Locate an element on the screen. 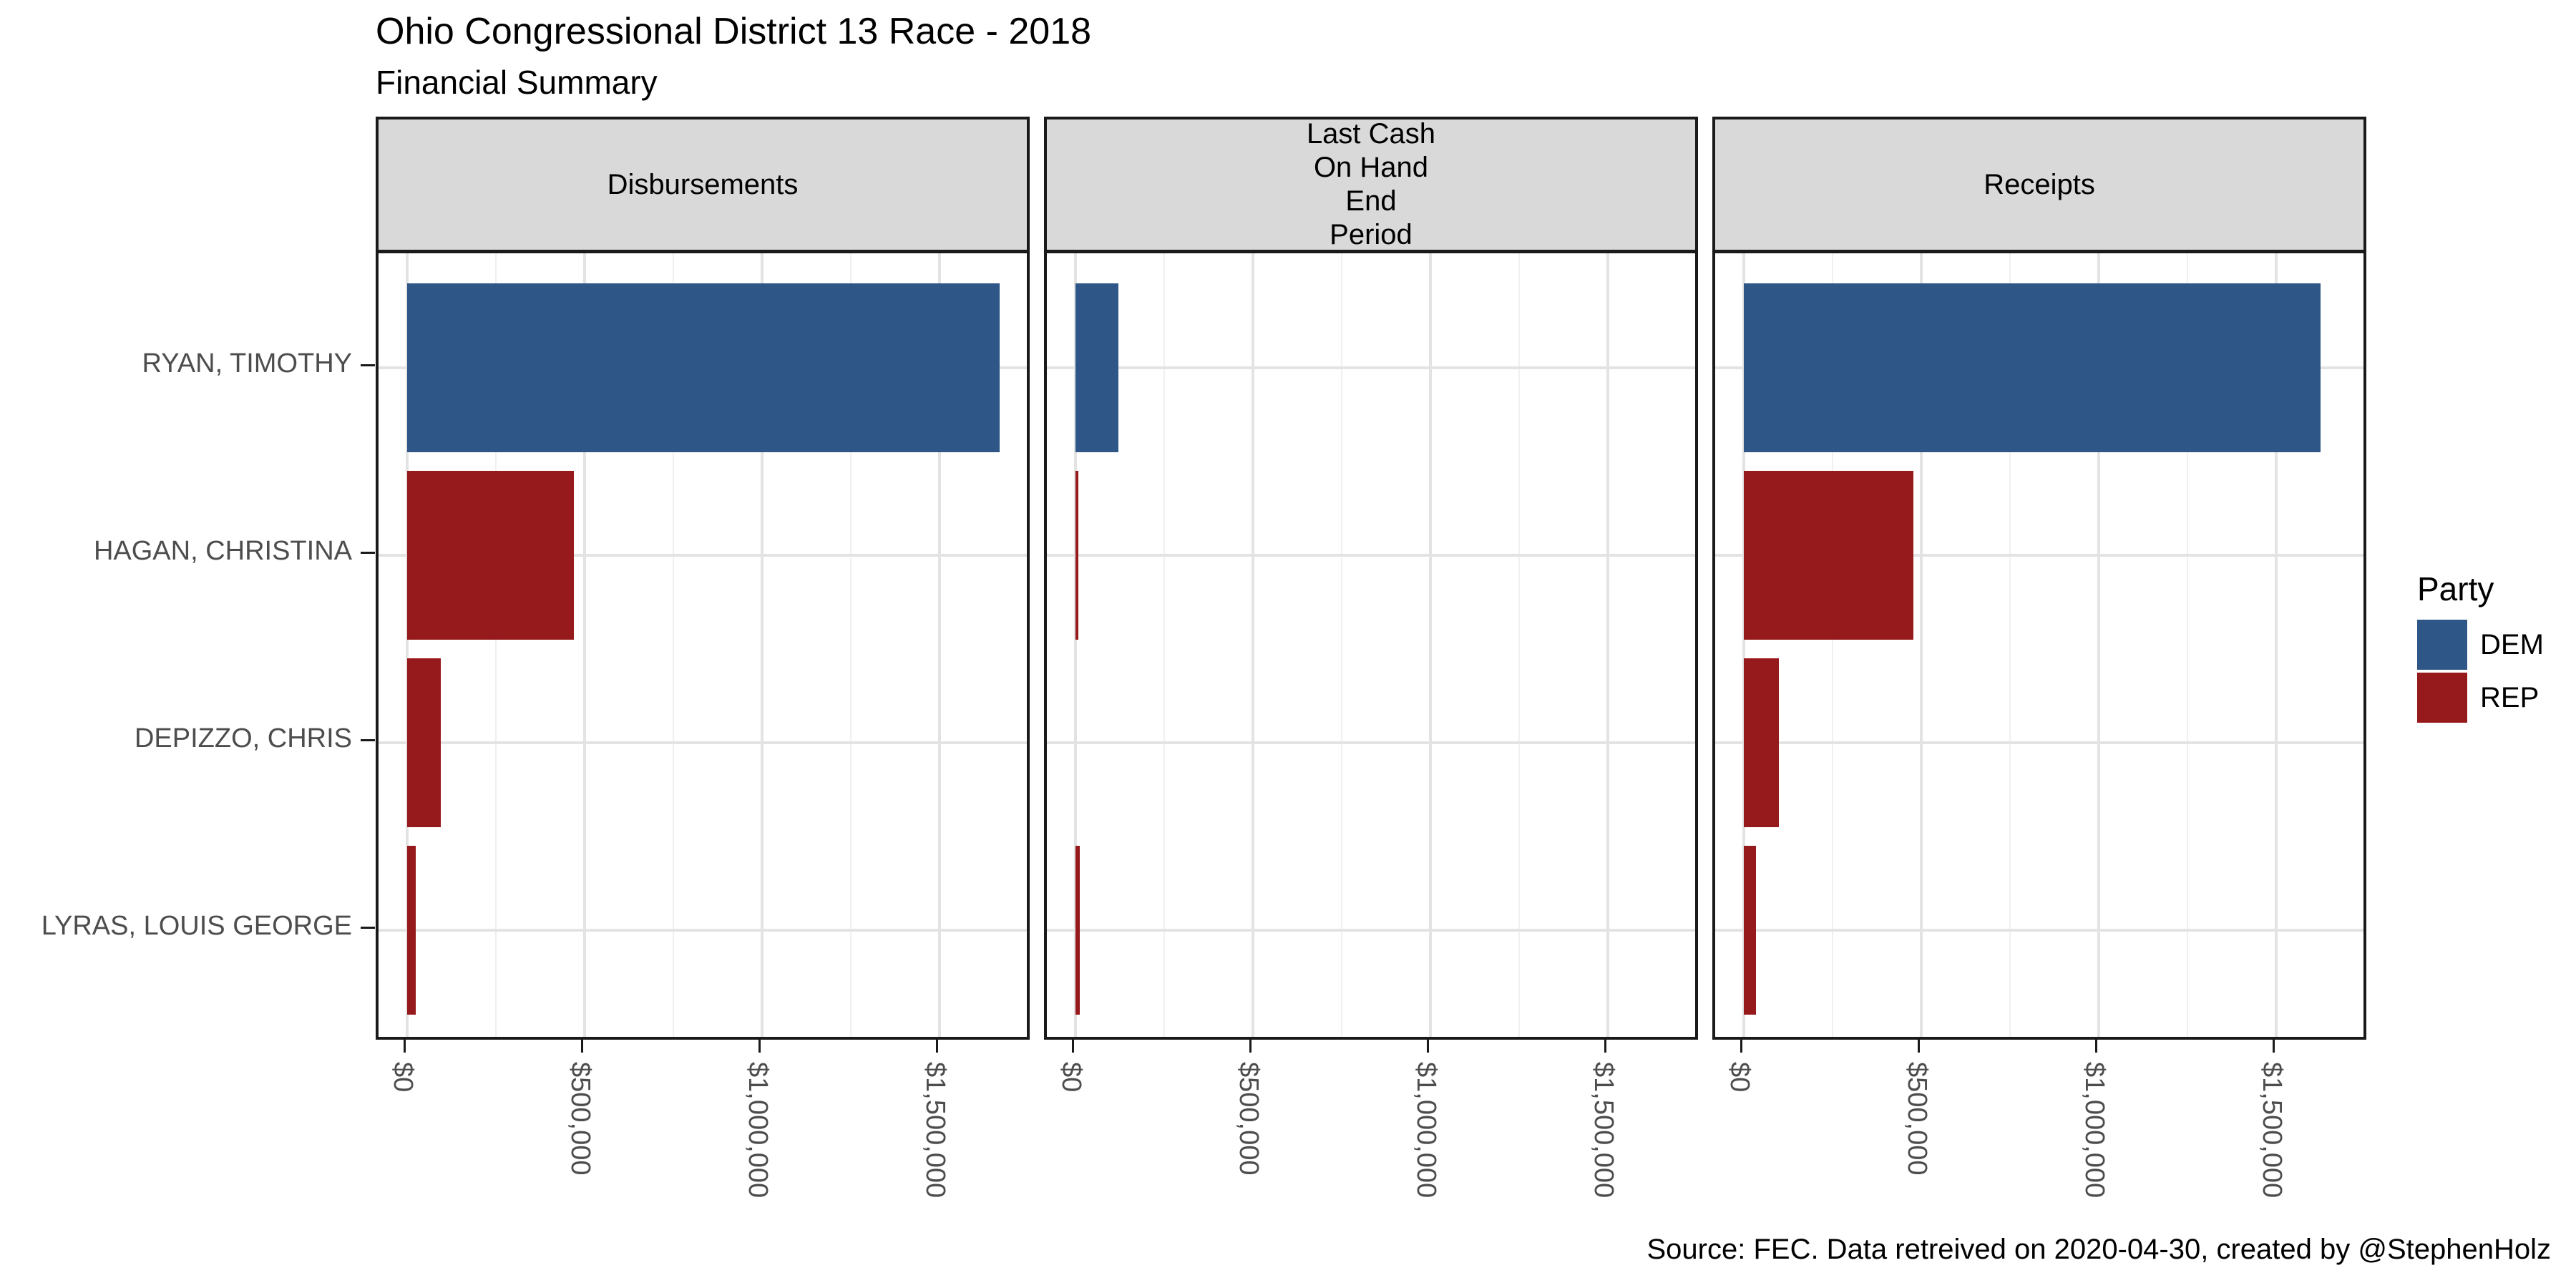 This screenshot has height=1288, width=2576. y-axis-label-candidate: RYAN, TIMOTHY is located at coordinates (247, 363).